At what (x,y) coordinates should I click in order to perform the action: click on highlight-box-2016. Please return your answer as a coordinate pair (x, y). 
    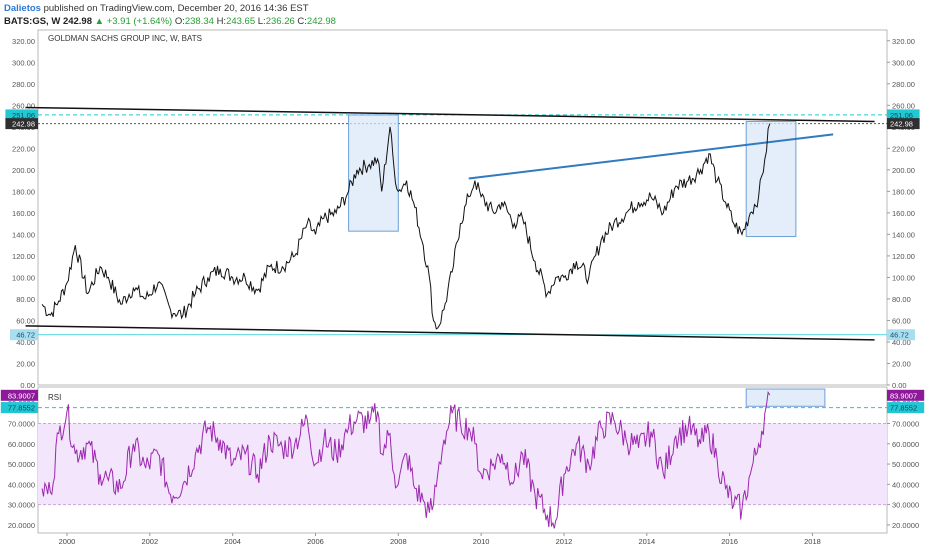
    Looking at the image, I should click on (771, 179).